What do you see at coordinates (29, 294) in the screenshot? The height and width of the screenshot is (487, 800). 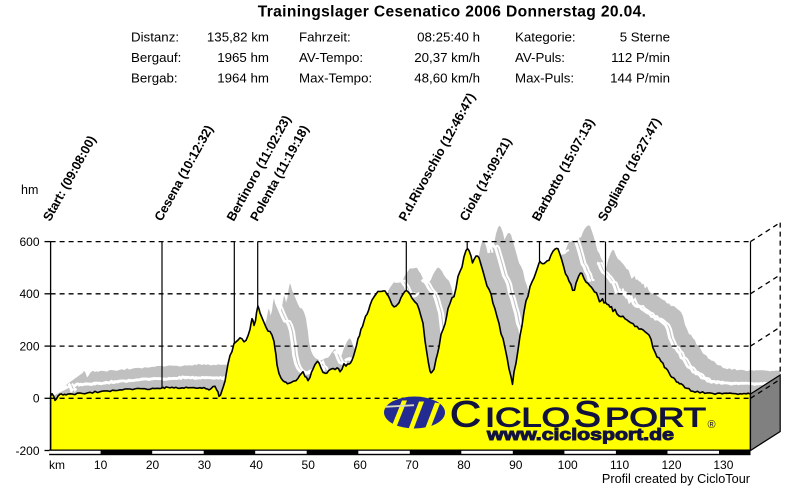 I see `svg-text: 400` at bounding box center [29, 294].